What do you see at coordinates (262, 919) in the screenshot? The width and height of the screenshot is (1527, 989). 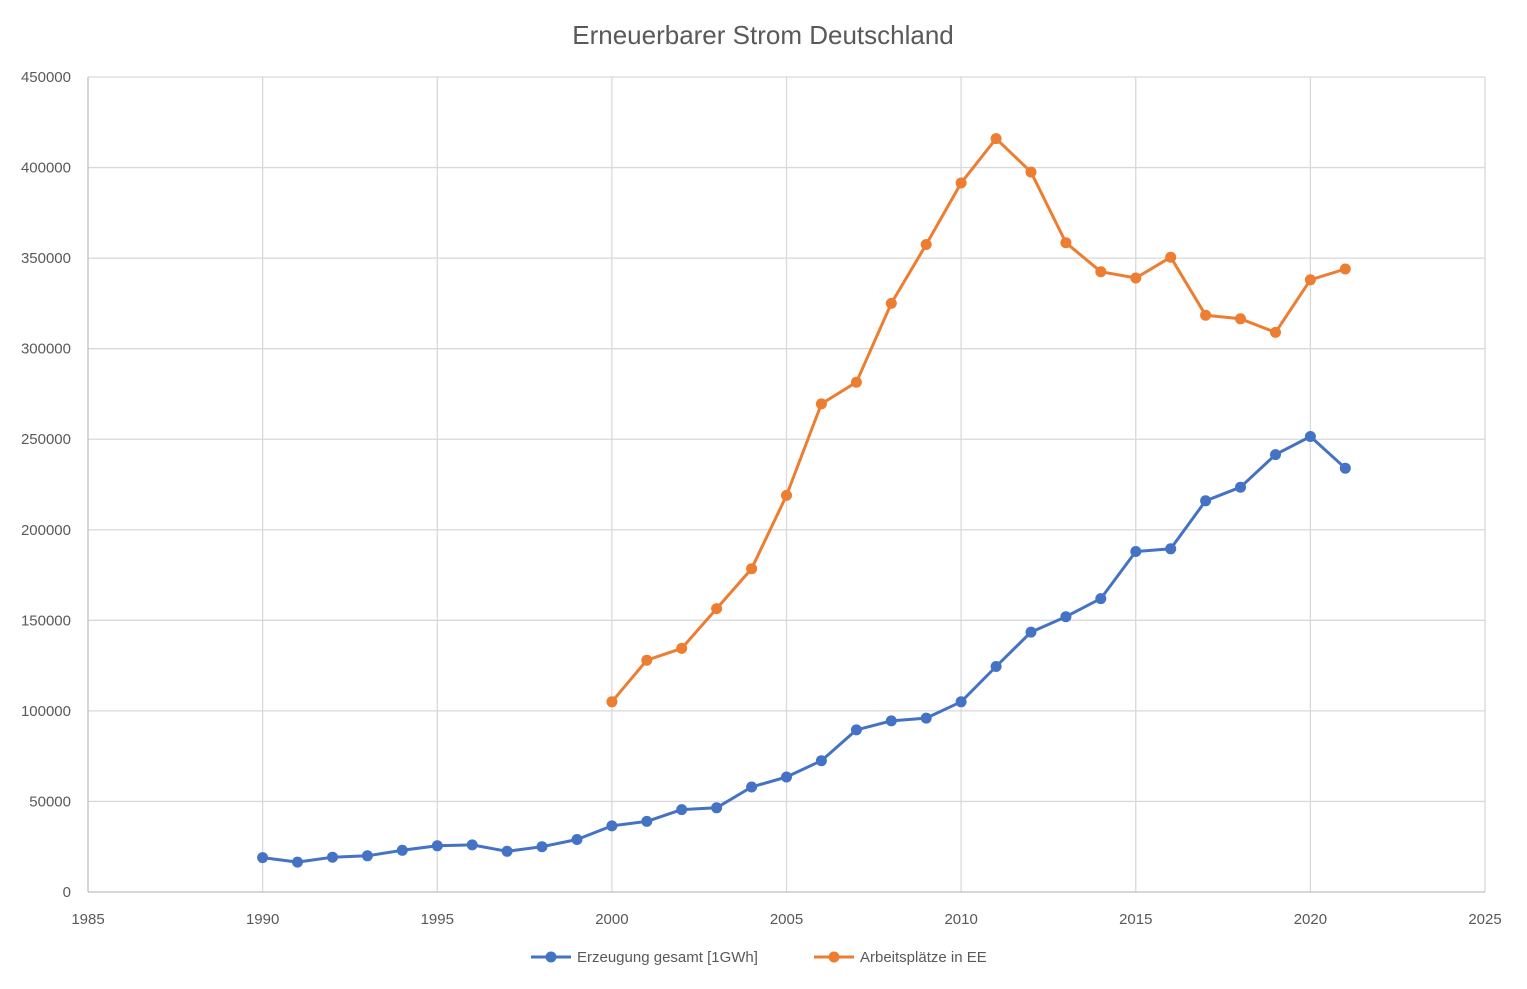 I see `x-tick-label: 1990` at bounding box center [262, 919].